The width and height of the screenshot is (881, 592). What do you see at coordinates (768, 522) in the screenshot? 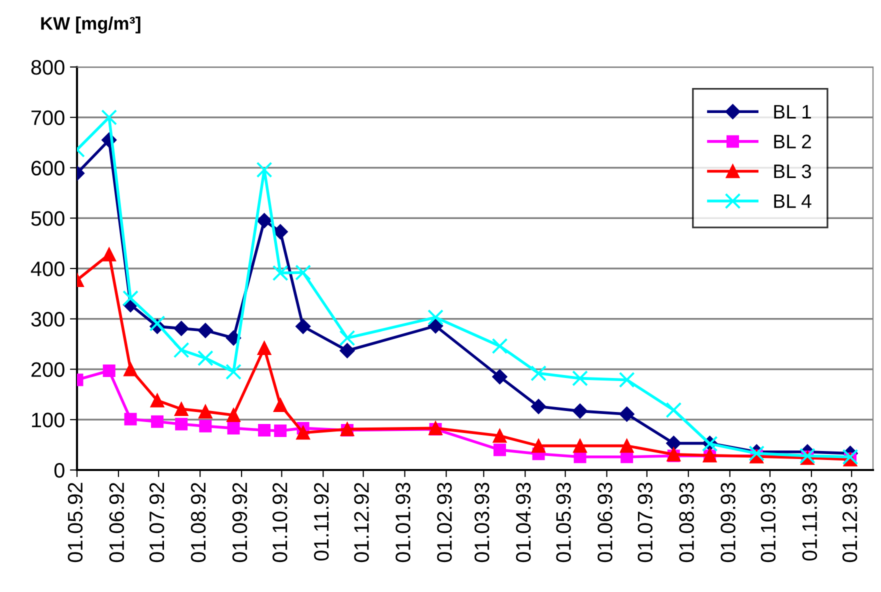
I see `x-tick-label: 01.10.93` at bounding box center [768, 522].